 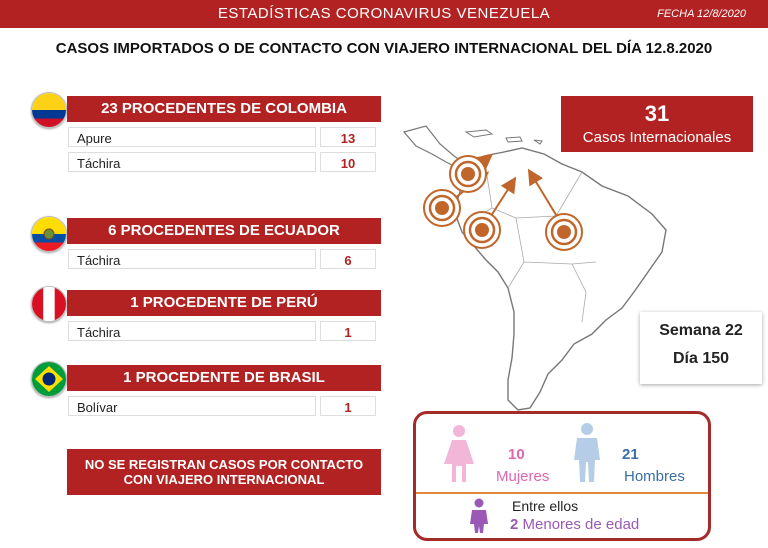 I want to click on international-label: Casos Internacionales, so click(x=657, y=137).